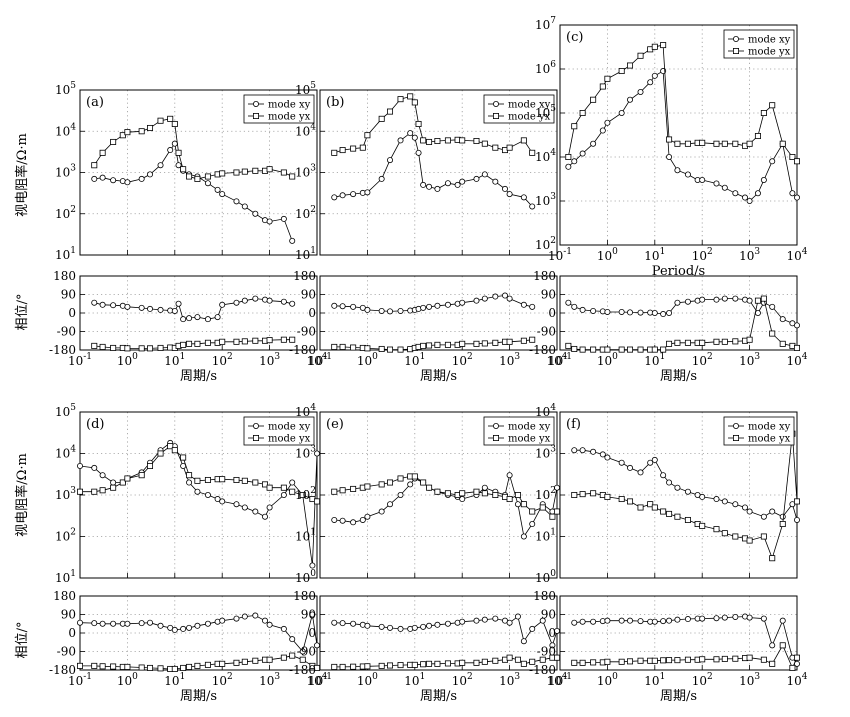  Describe the element at coordinates (654, 360) in the screenshot. I see `panel-c-phase-xtick-label-2: 10¹` at that location.